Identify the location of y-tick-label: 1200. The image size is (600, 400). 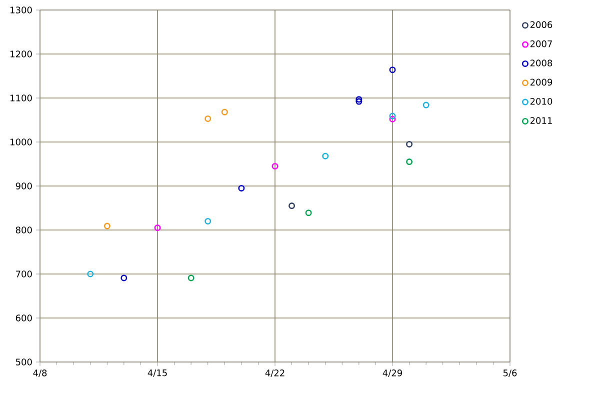
(21, 54).